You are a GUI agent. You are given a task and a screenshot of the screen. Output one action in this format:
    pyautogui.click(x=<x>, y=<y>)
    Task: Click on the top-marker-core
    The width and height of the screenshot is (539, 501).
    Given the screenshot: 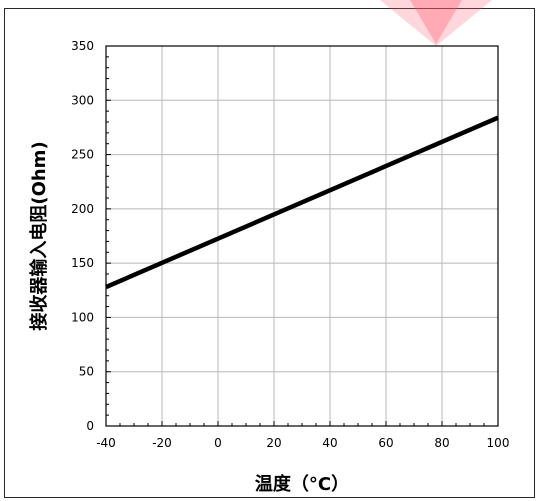 What is the action you would take?
    pyautogui.click(x=436, y=22)
    